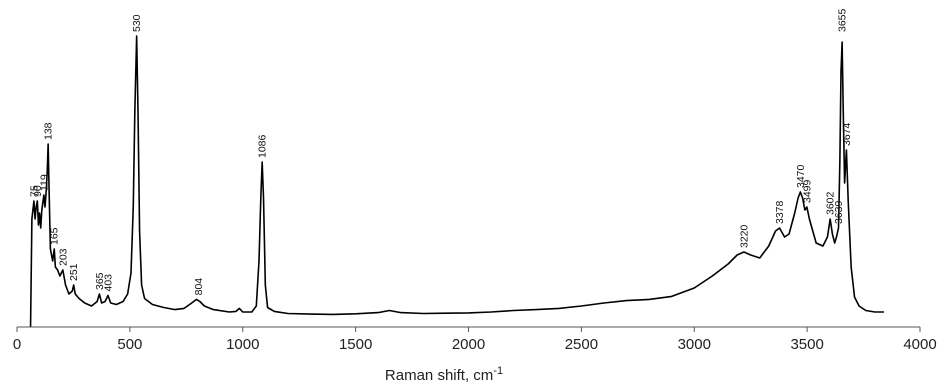 The width and height of the screenshot is (944, 385). Describe the element at coordinates (780, 212) in the screenshot. I see `peak-label: 3378` at that location.